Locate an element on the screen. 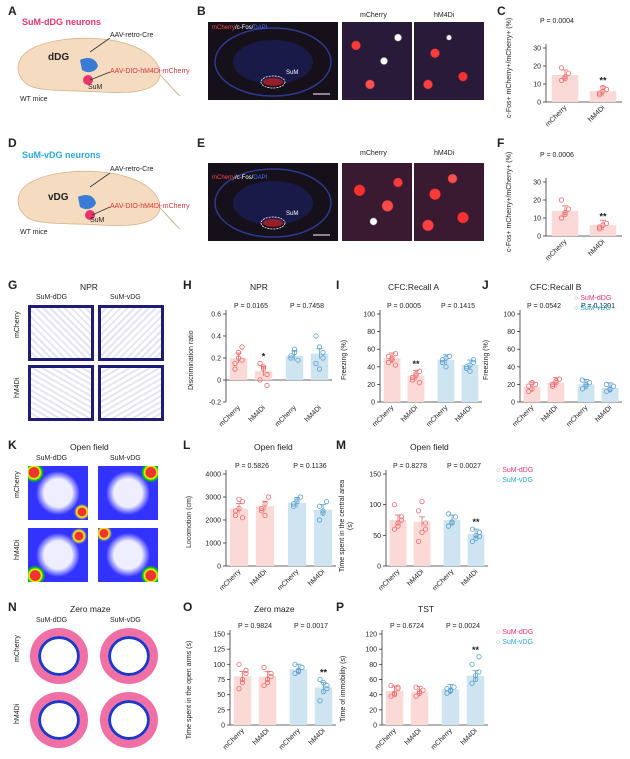 This screenshot has height=759, width=630. virus1-d: AAV-retro-Cre is located at coordinates (132, 169).